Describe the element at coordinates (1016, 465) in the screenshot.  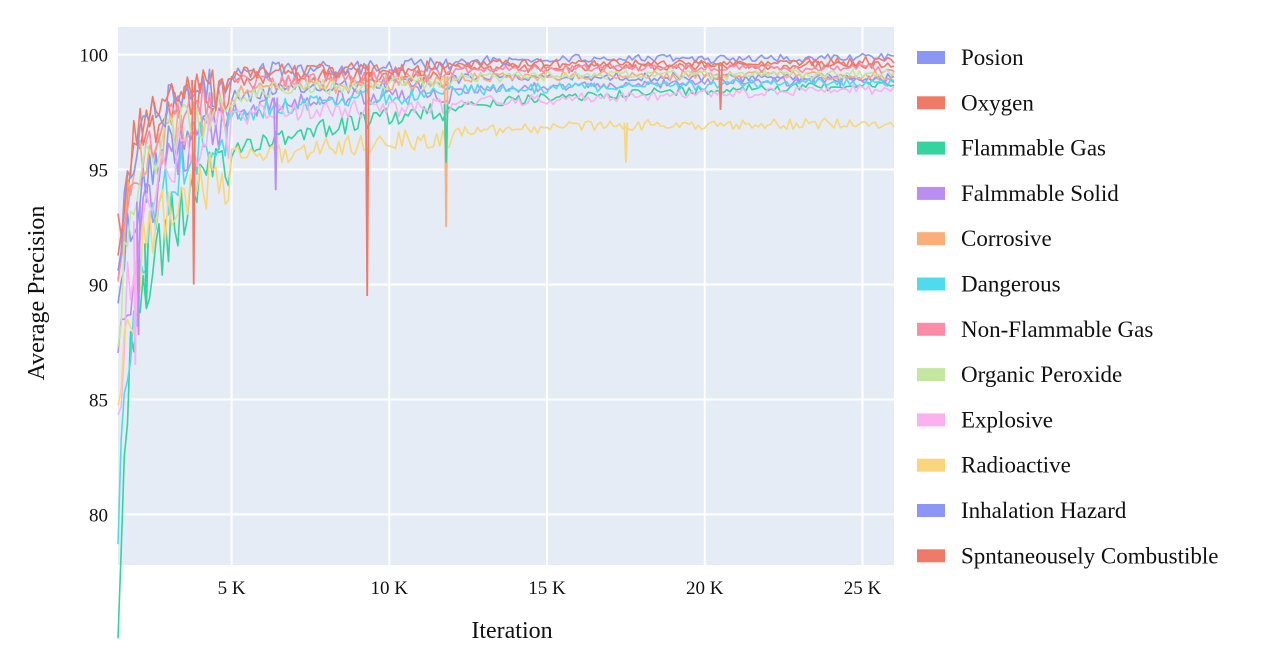
I see `legend-label: Radioactive` at that location.